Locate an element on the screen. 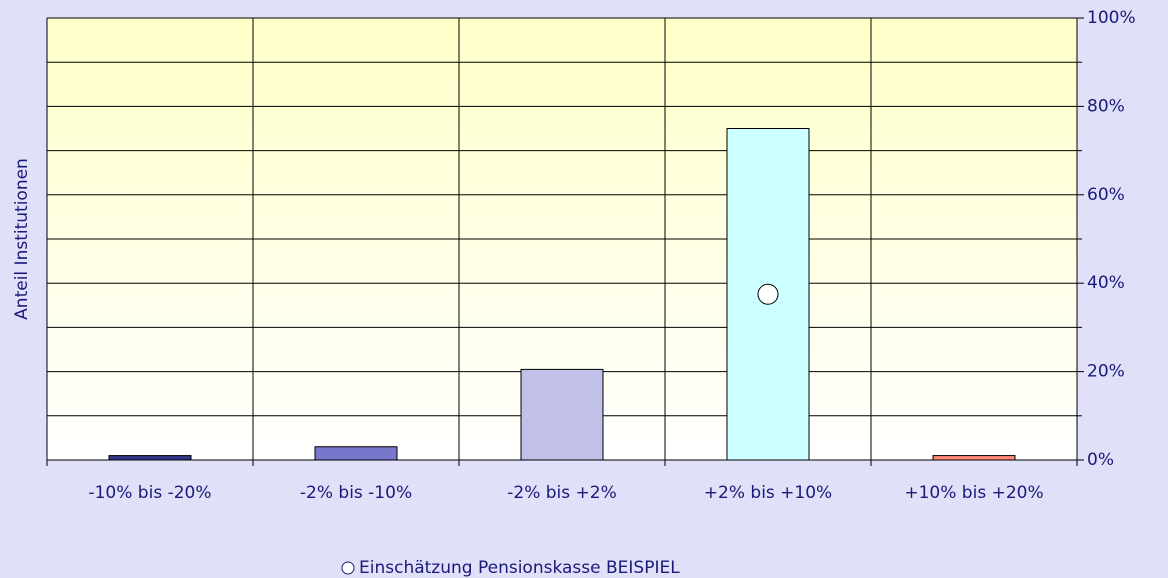  y-tick-label: 60% is located at coordinates (1106, 195).